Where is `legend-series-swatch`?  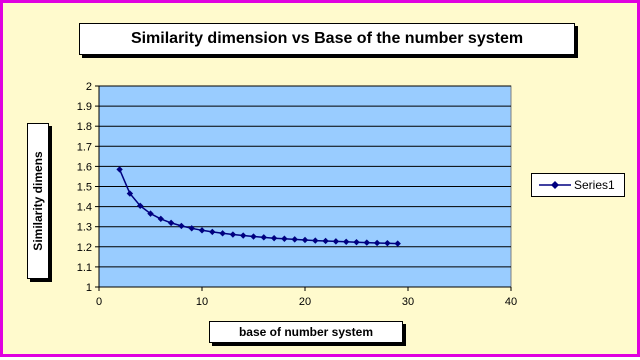 legend-series-swatch is located at coordinates (555, 185).